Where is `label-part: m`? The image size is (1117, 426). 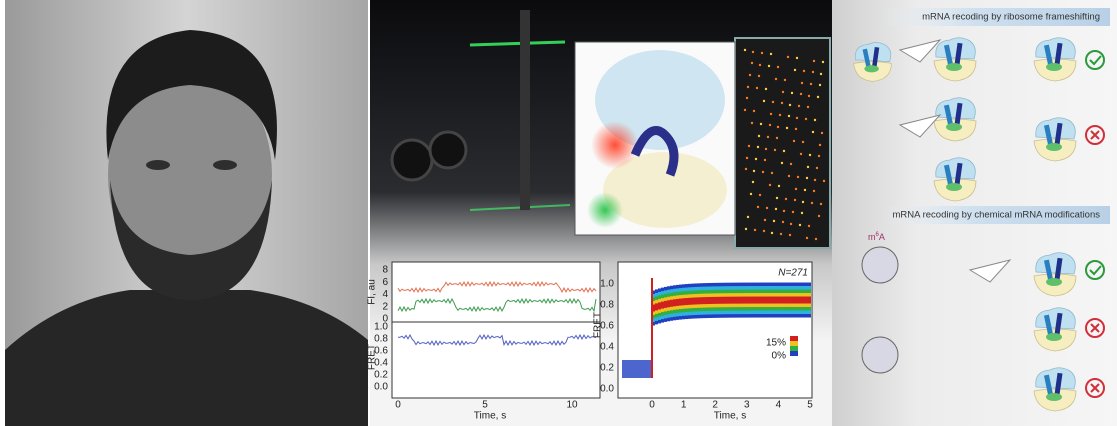
label-part: m is located at coordinates (872, 237).